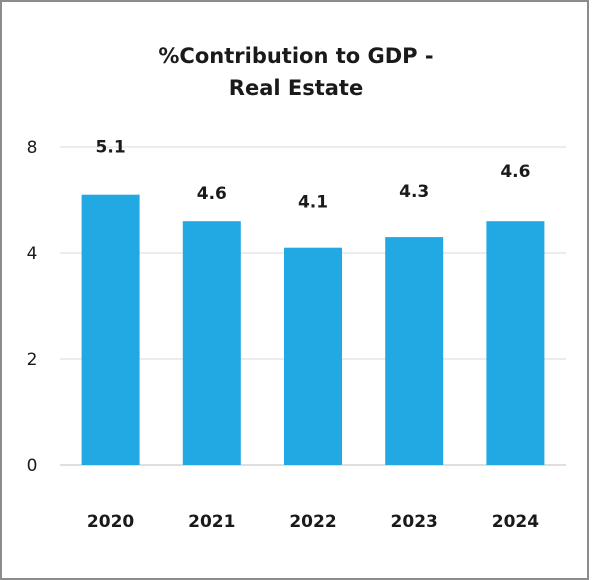  What do you see at coordinates (211, 522) in the screenshot?
I see `x-category-label: 2021` at bounding box center [211, 522].